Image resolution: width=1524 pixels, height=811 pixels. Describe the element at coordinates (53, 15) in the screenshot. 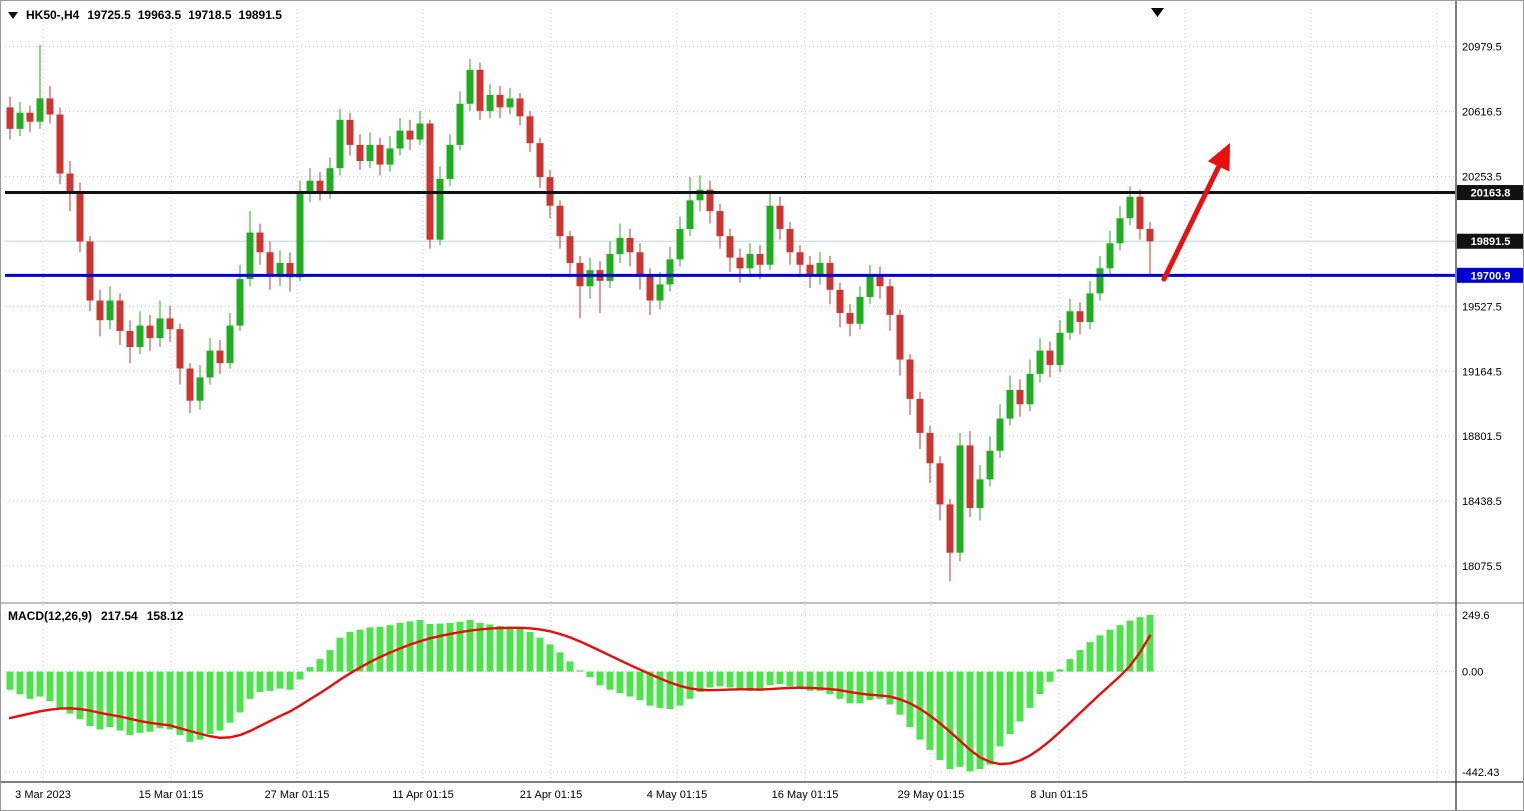

I see `symbol-period-label: HK50-,H4` at that location.